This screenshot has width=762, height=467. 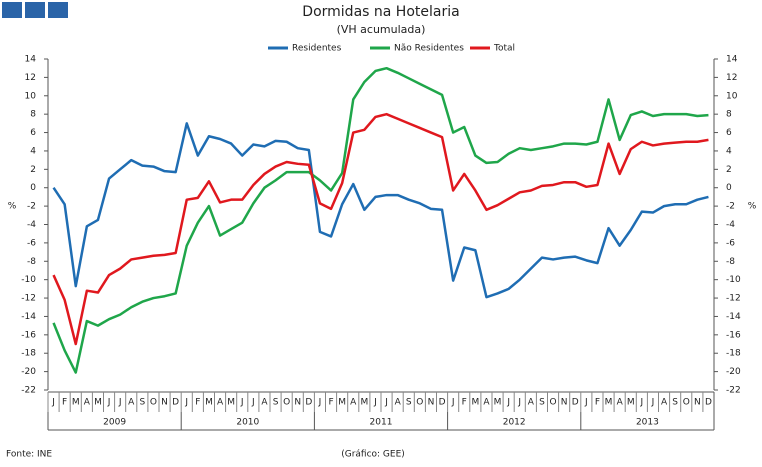 What do you see at coordinates (28, 372) in the screenshot?
I see `y-tick-label: -20` at bounding box center [28, 372].